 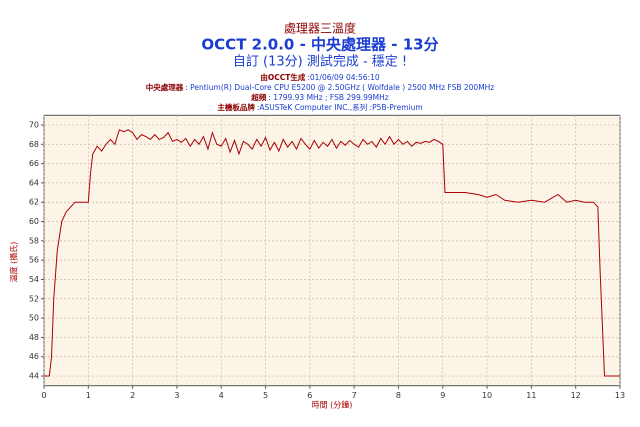 I want to click on x-tick-label: 11, so click(x=531, y=395).